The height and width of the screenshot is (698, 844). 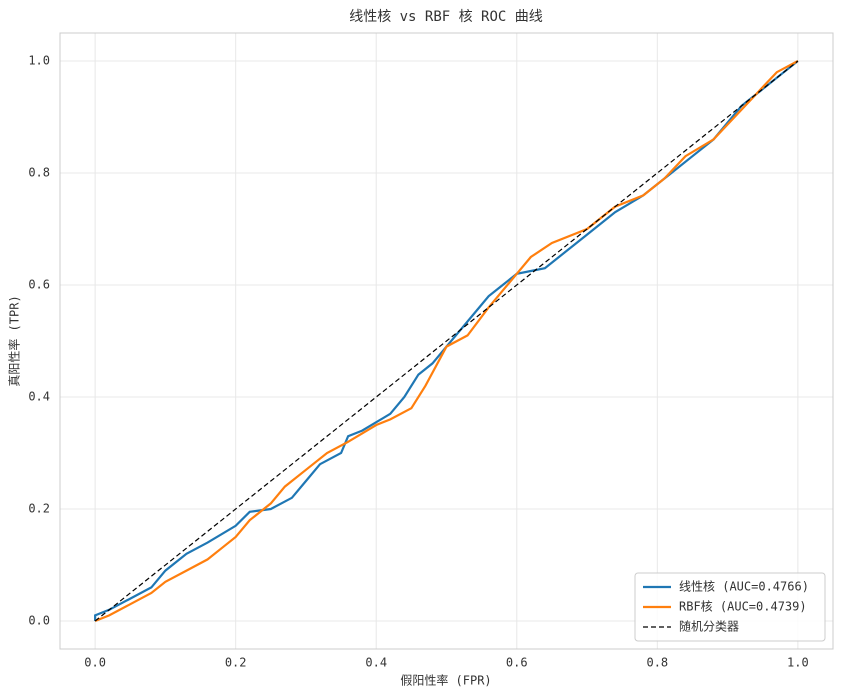 I want to click on x-tick-label: 0.0, so click(x=95, y=663).